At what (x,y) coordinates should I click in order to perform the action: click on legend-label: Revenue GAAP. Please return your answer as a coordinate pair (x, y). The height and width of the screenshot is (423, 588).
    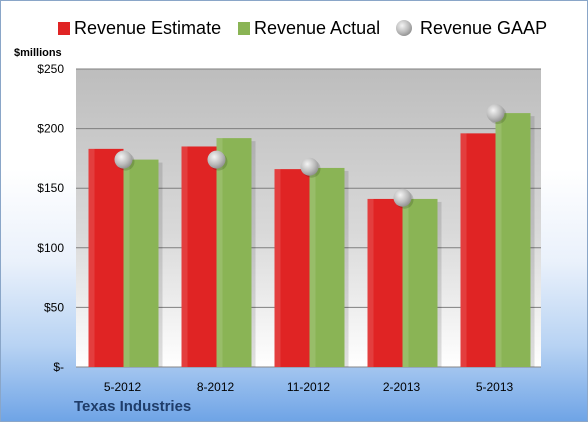
    Looking at the image, I should click on (483, 28).